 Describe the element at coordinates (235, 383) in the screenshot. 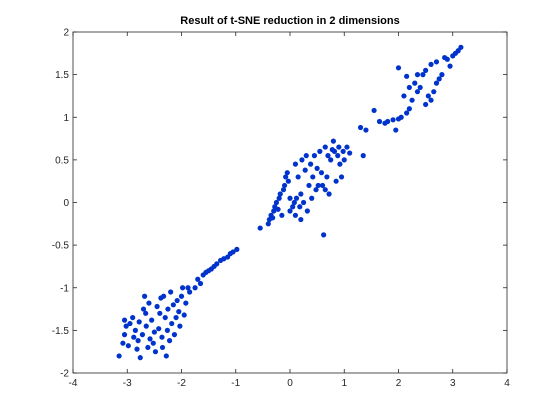

I see `x-tick-label: -1` at that location.